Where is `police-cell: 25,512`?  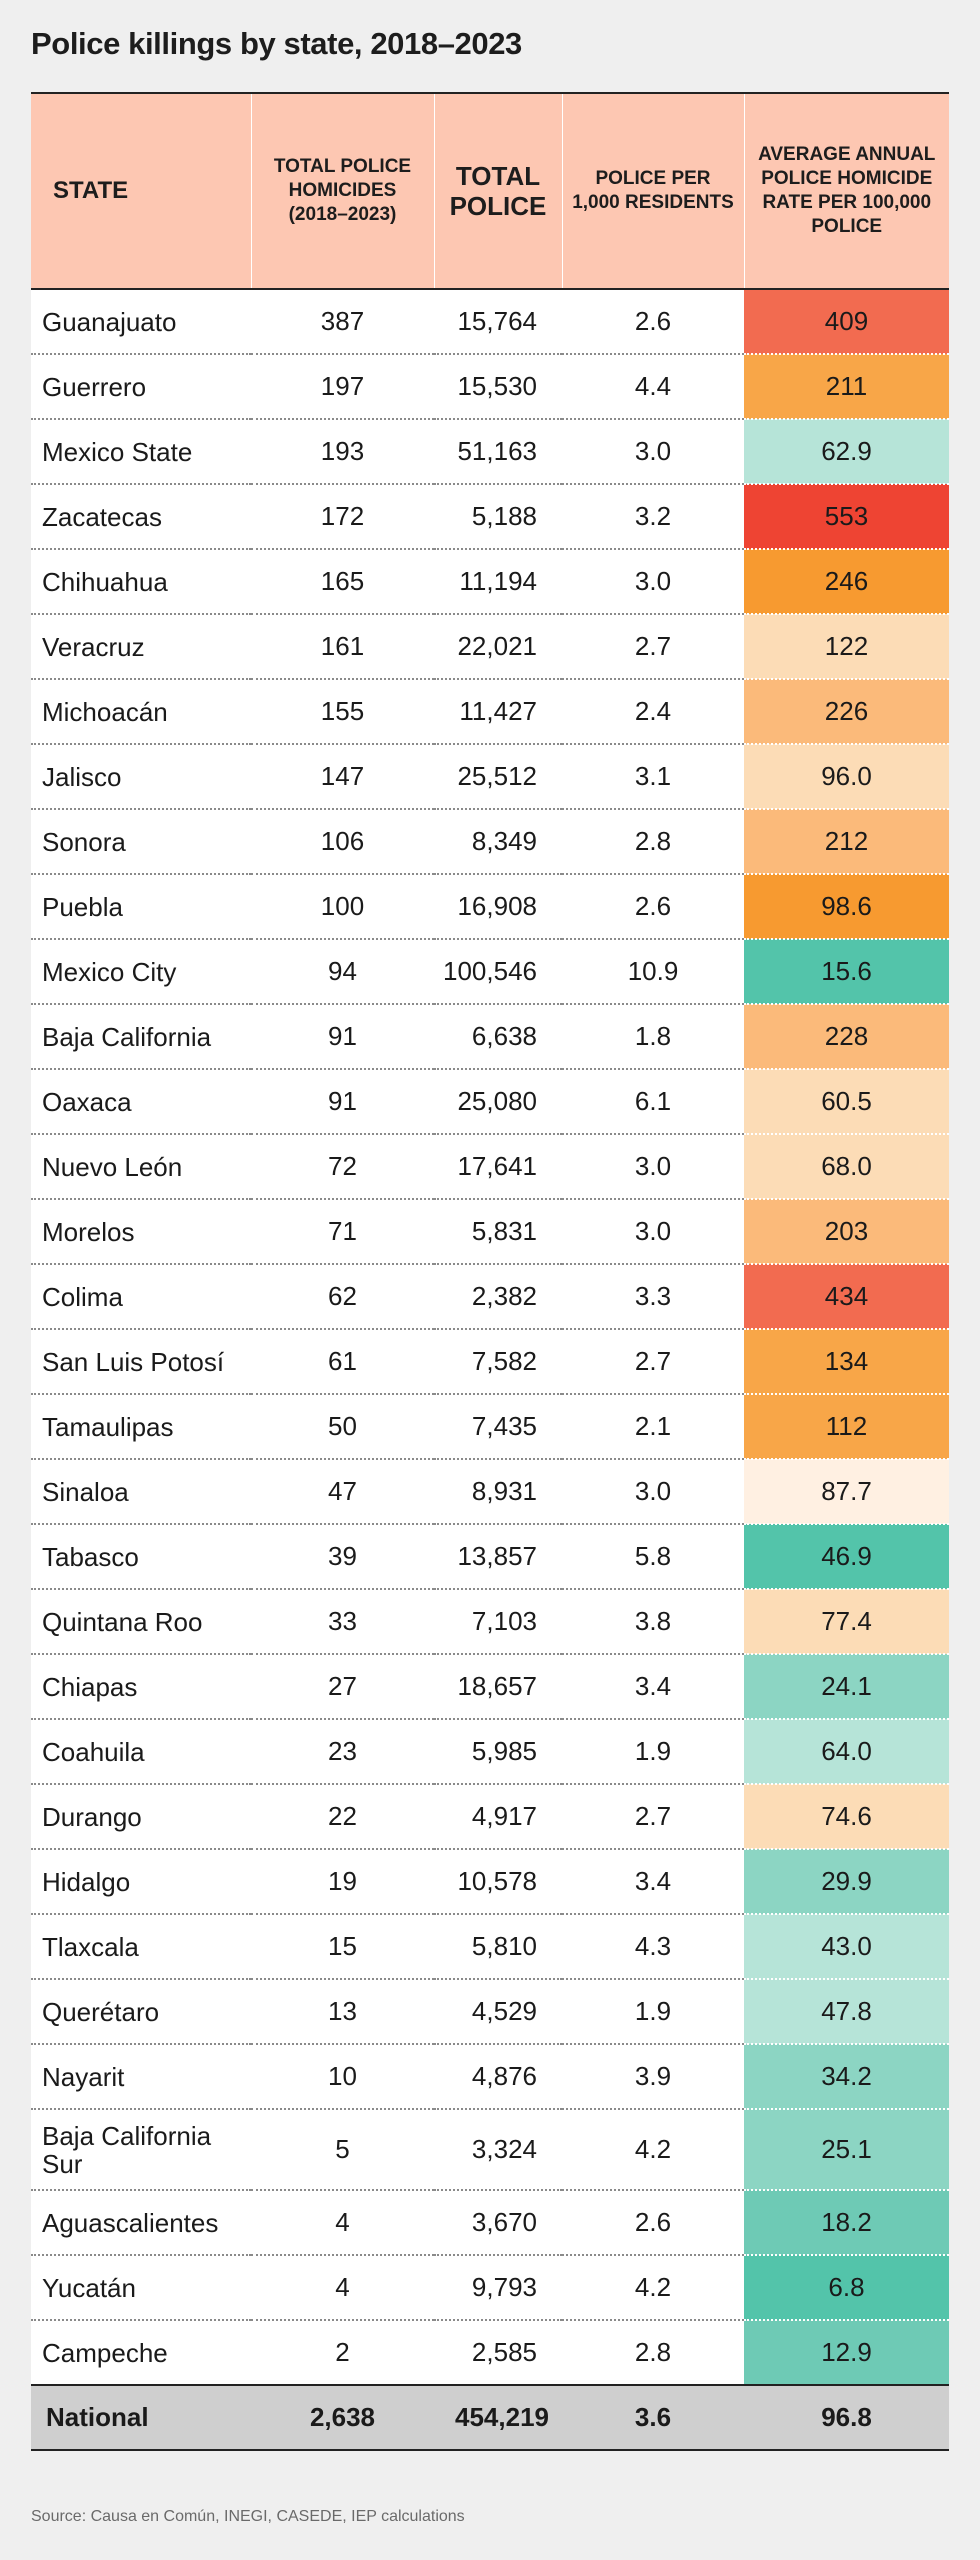 police-cell: 25,512 is located at coordinates (498, 777).